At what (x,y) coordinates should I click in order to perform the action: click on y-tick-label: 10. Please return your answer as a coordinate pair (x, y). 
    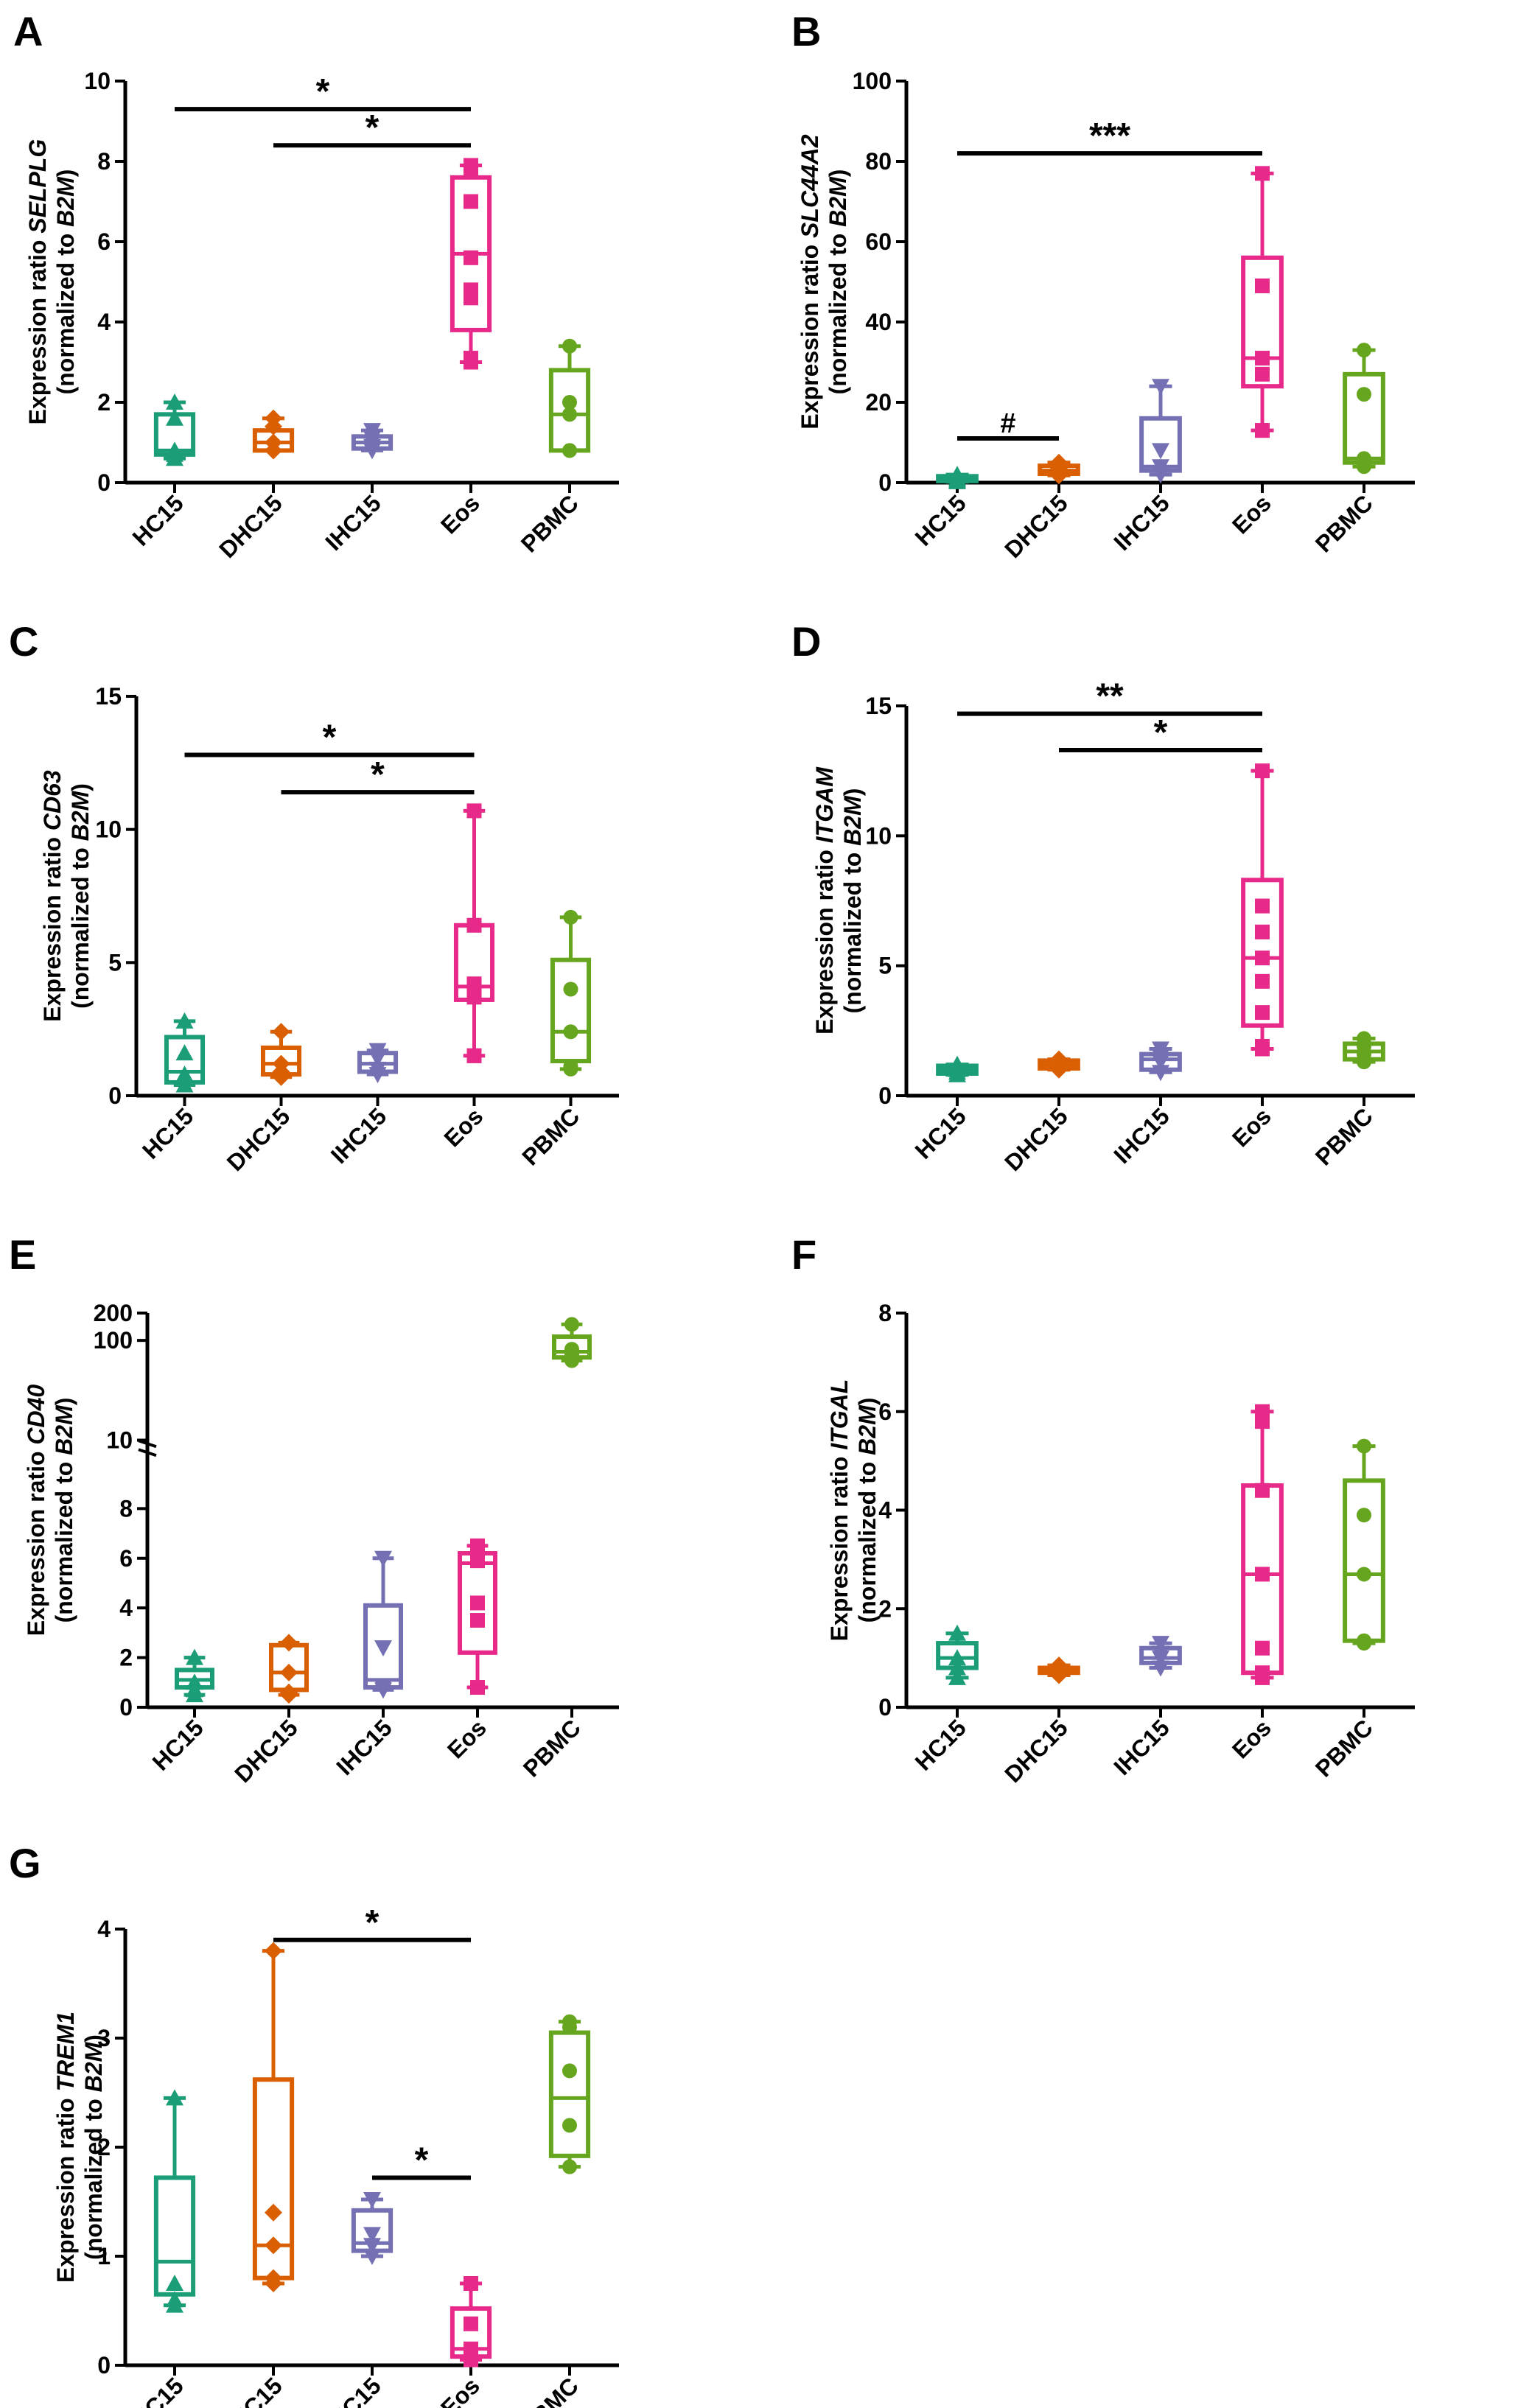
    Looking at the image, I should click on (97, 81).